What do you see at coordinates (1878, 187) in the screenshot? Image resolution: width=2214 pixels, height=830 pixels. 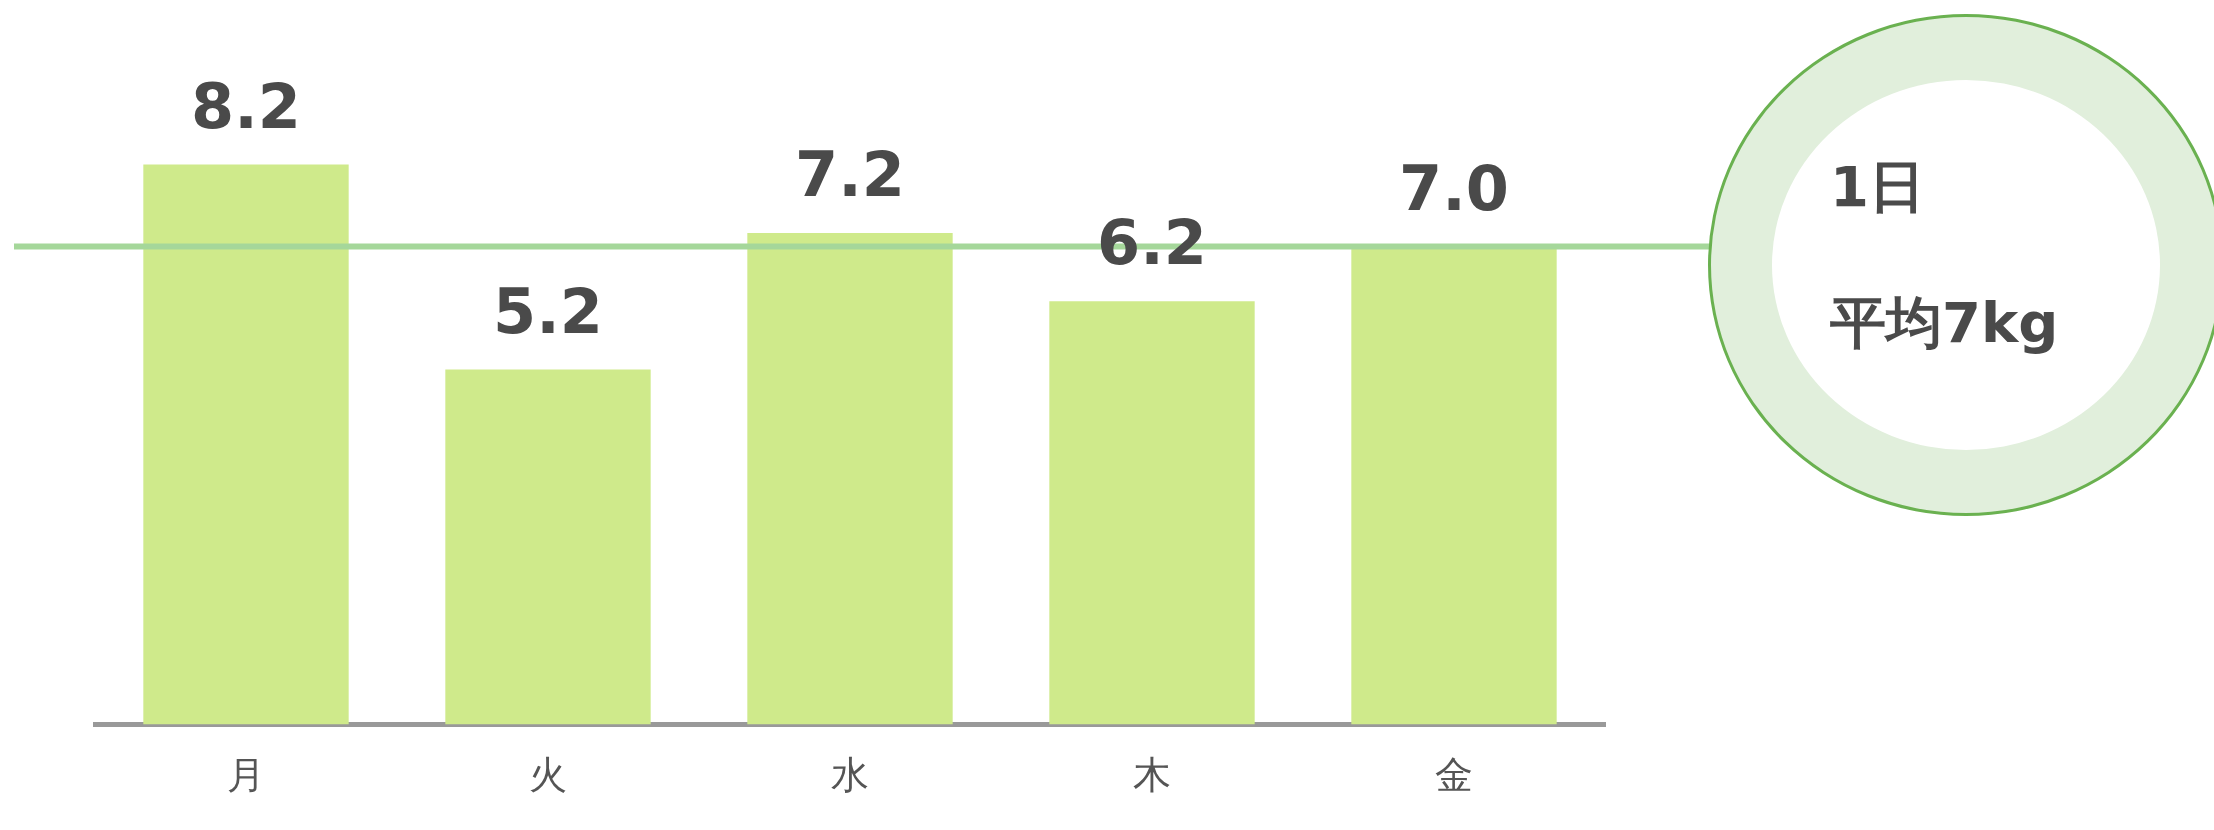 I see `text: 1日` at bounding box center [1878, 187].